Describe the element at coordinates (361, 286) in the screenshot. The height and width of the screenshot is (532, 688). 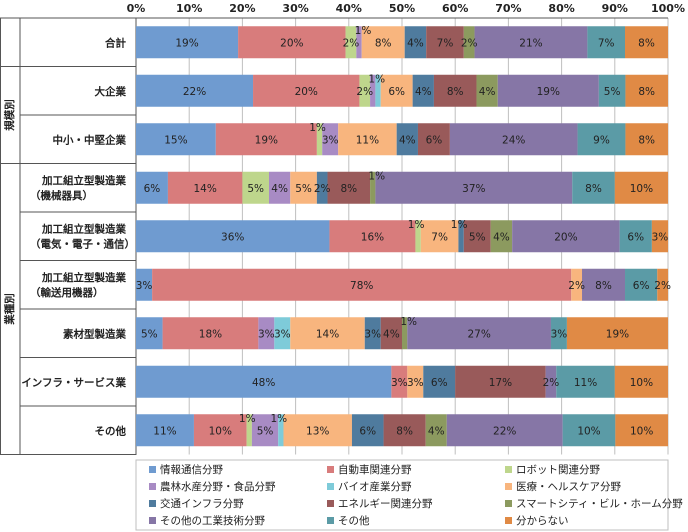
I see `data-label: 78%` at that location.